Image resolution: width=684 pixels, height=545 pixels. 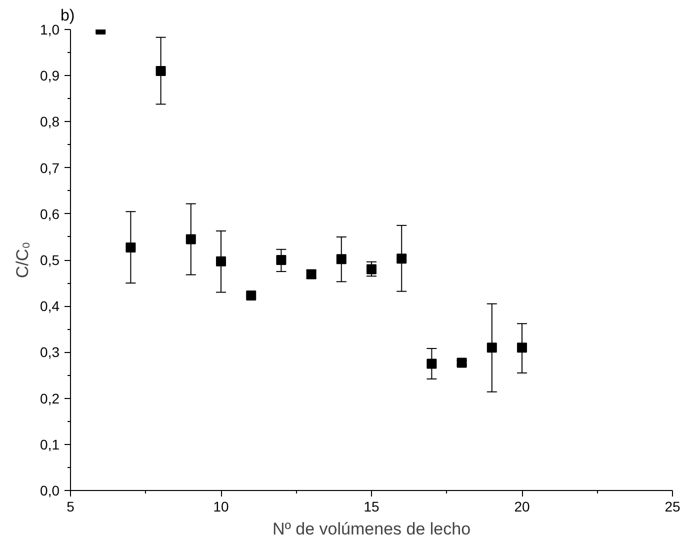 I want to click on y-axis-title: C/C₀, so click(x=22, y=260).